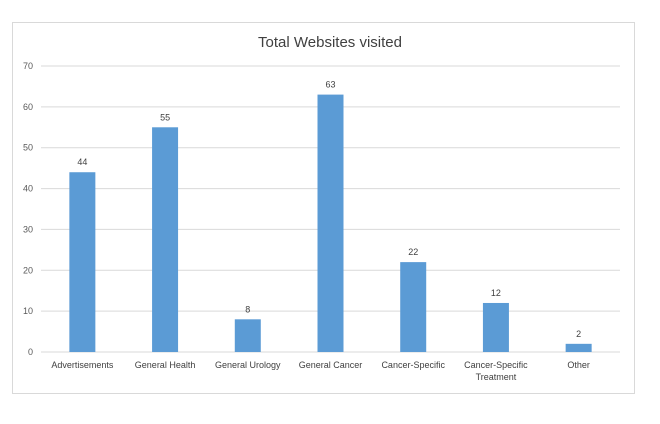  Describe the element at coordinates (28, 311) in the screenshot. I see `y-tick-label: 10` at that location.